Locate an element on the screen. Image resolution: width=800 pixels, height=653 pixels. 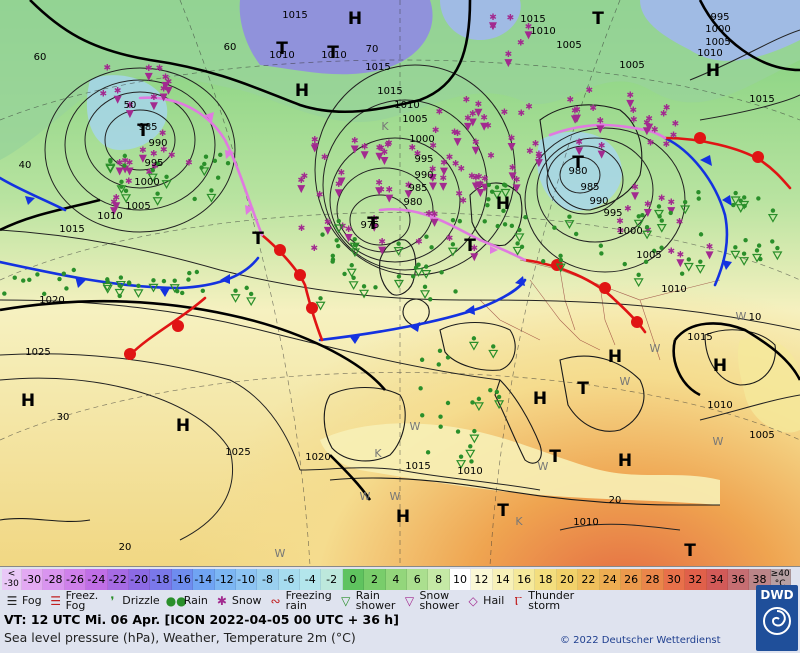
snow-shower-icon: ▽ is located at coordinates (409, 601).